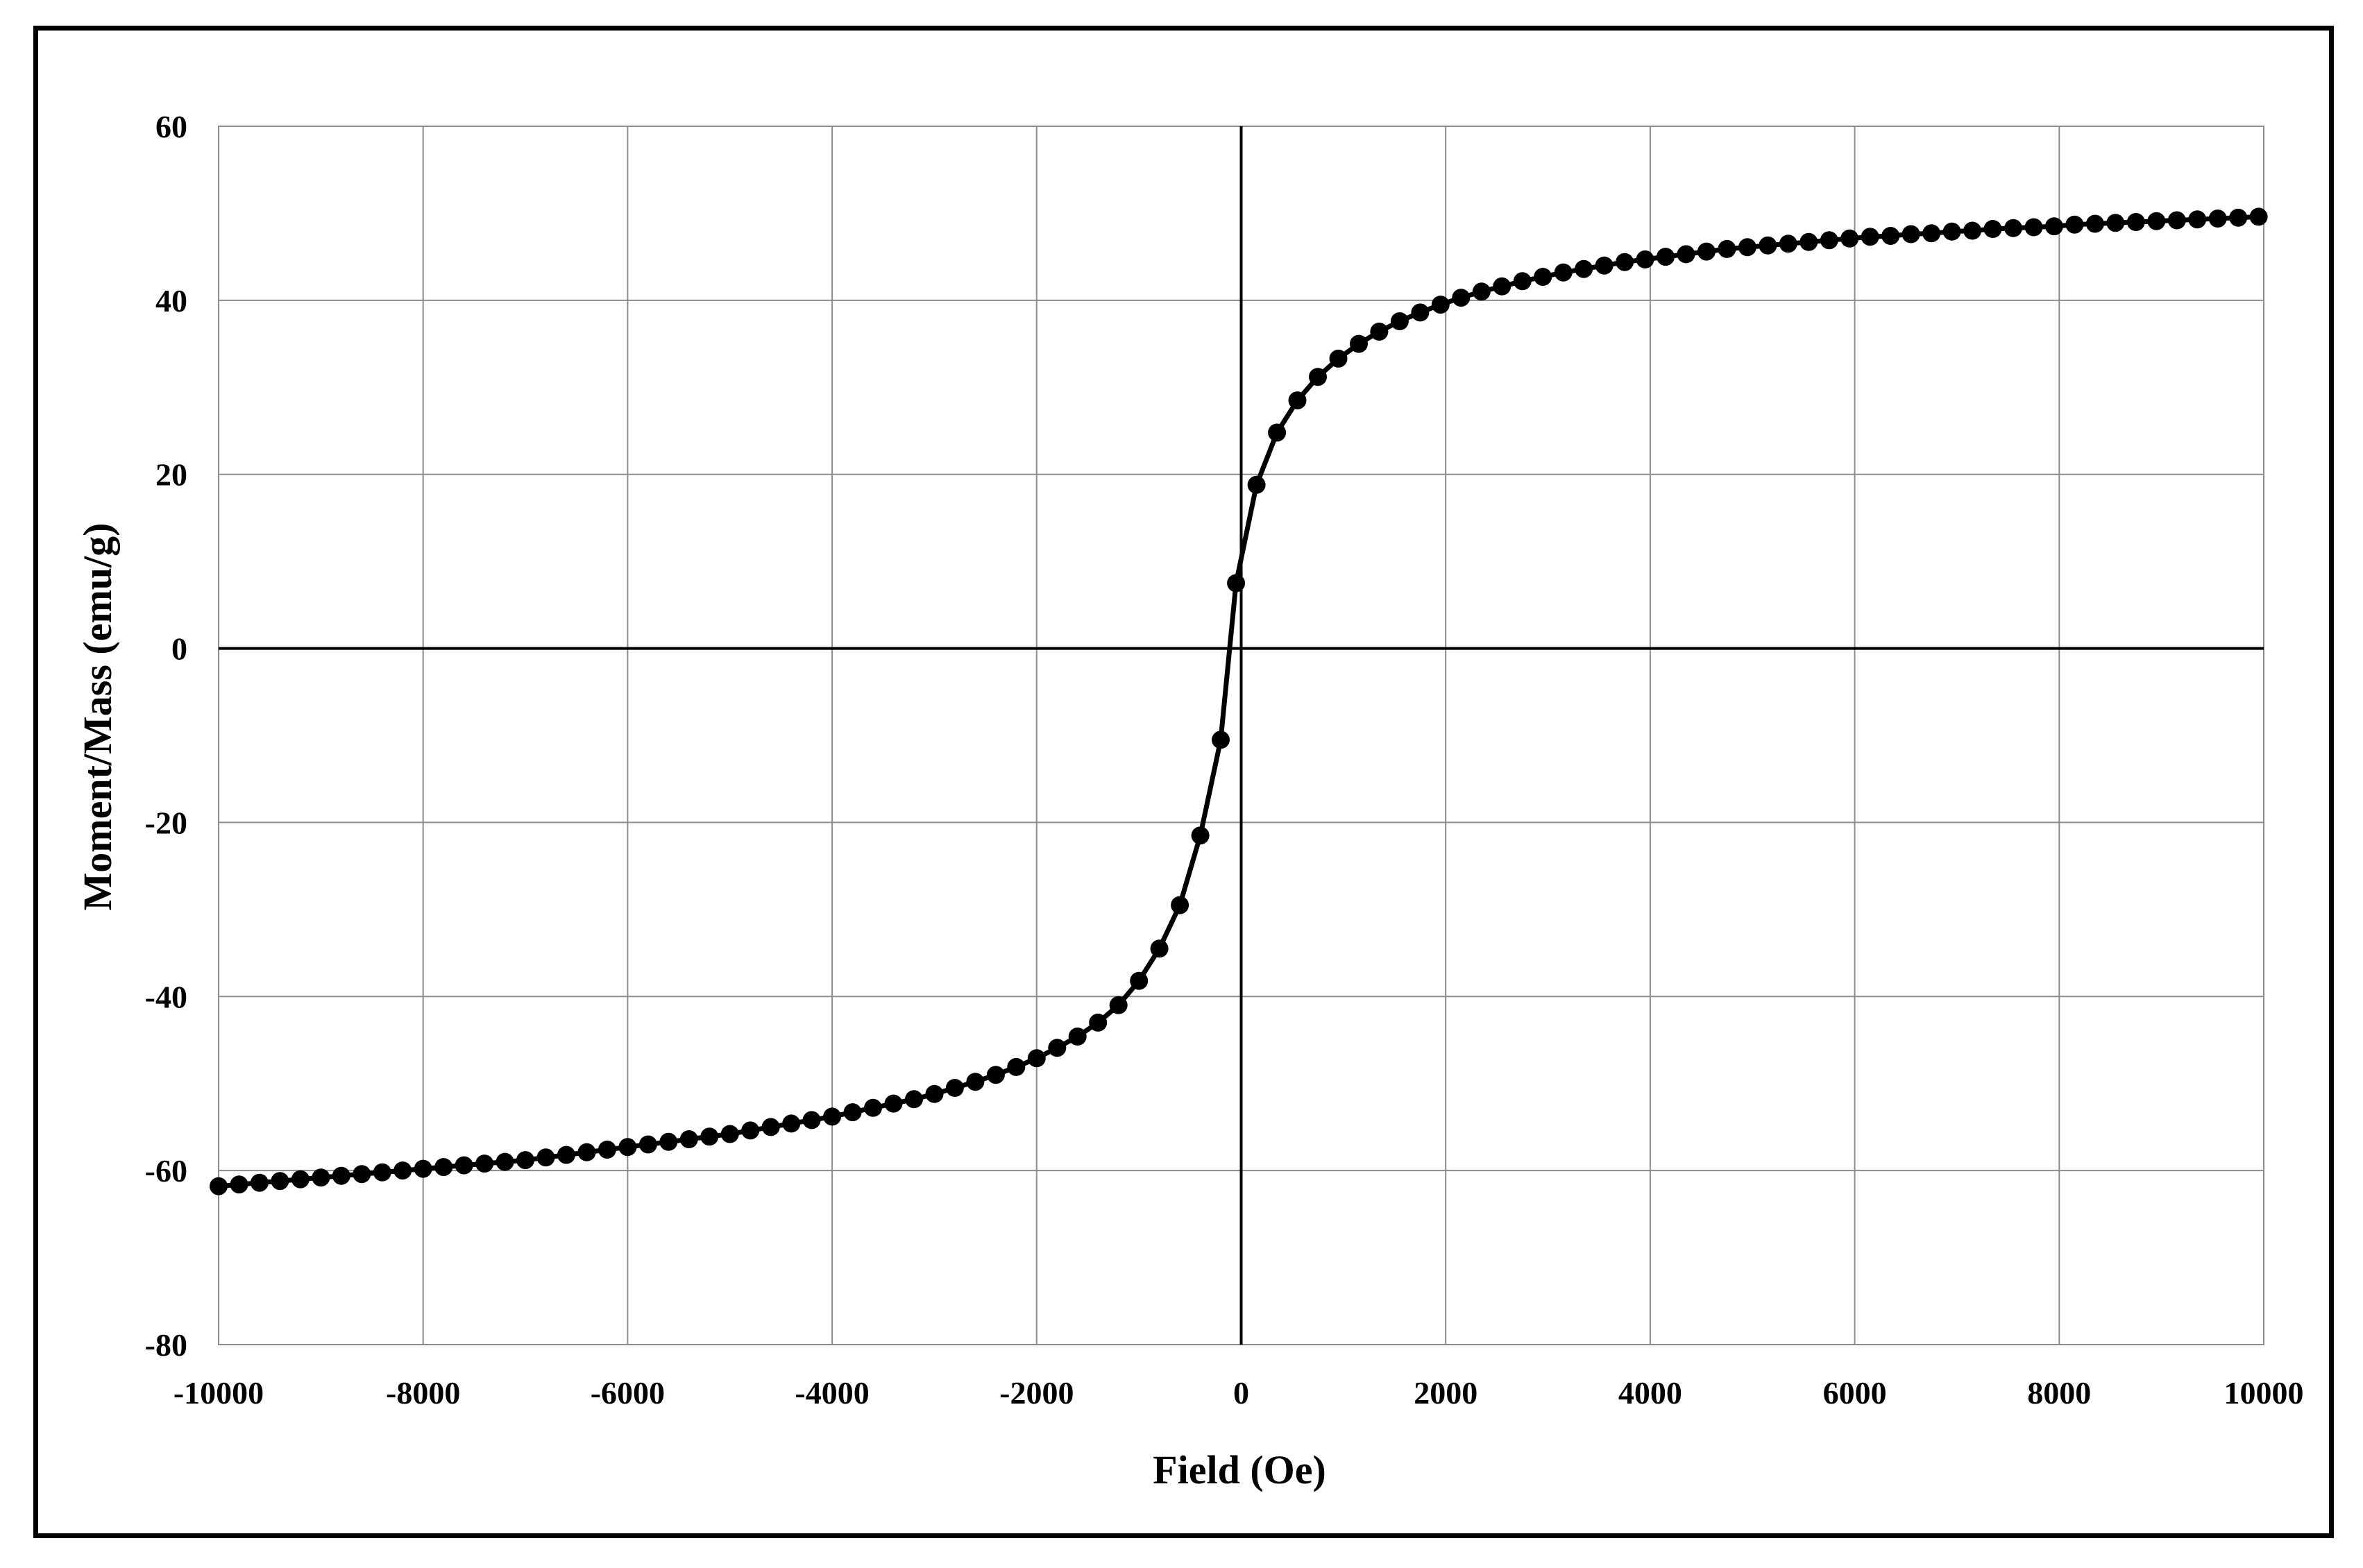 Image resolution: width=2363 pixels, height=1568 pixels. What do you see at coordinates (2264, 1393) in the screenshot?
I see `x-tick-label: 10000` at bounding box center [2264, 1393].